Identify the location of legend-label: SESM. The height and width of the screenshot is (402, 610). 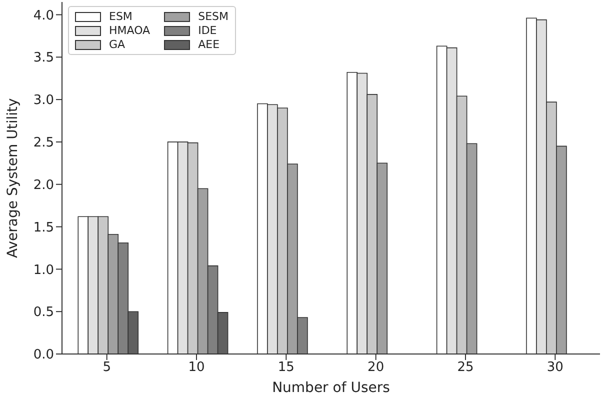
(213, 16).